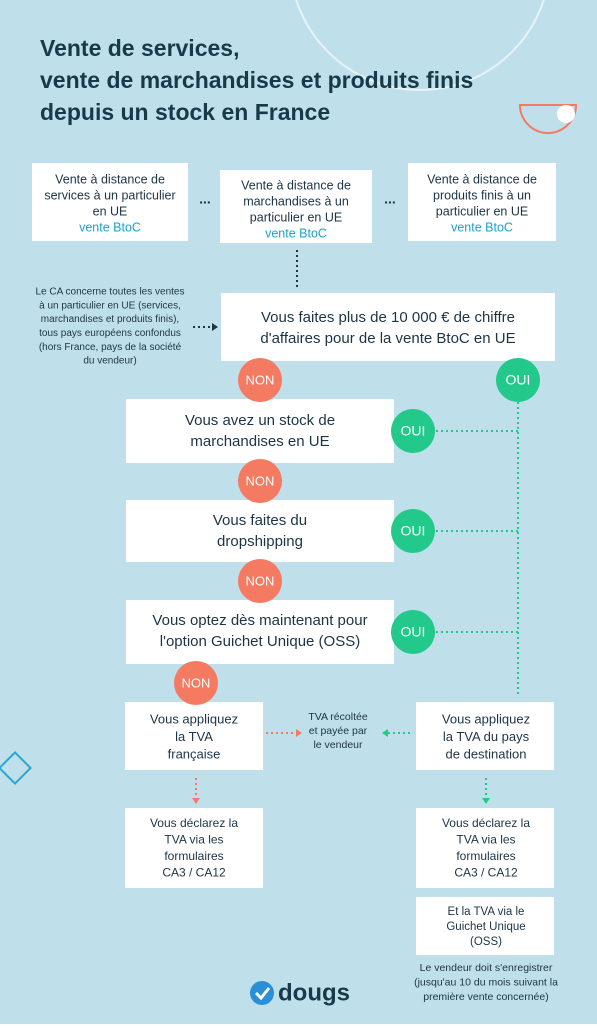  What do you see at coordinates (109, 195) in the screenshot?
I see `source-text: services à un particulier` at bounding box center [109, 195].